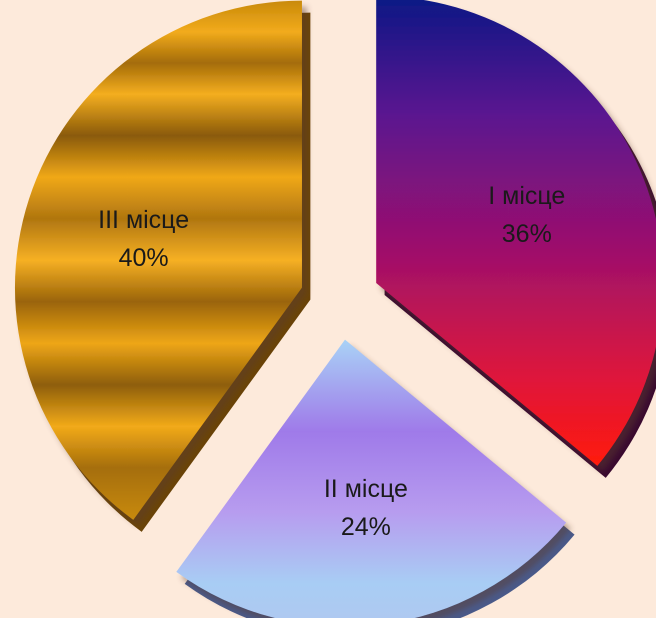 The width and height of the screenshot is (656, 618). I want to click on slice-label-3: III місце, so click(143, 220).